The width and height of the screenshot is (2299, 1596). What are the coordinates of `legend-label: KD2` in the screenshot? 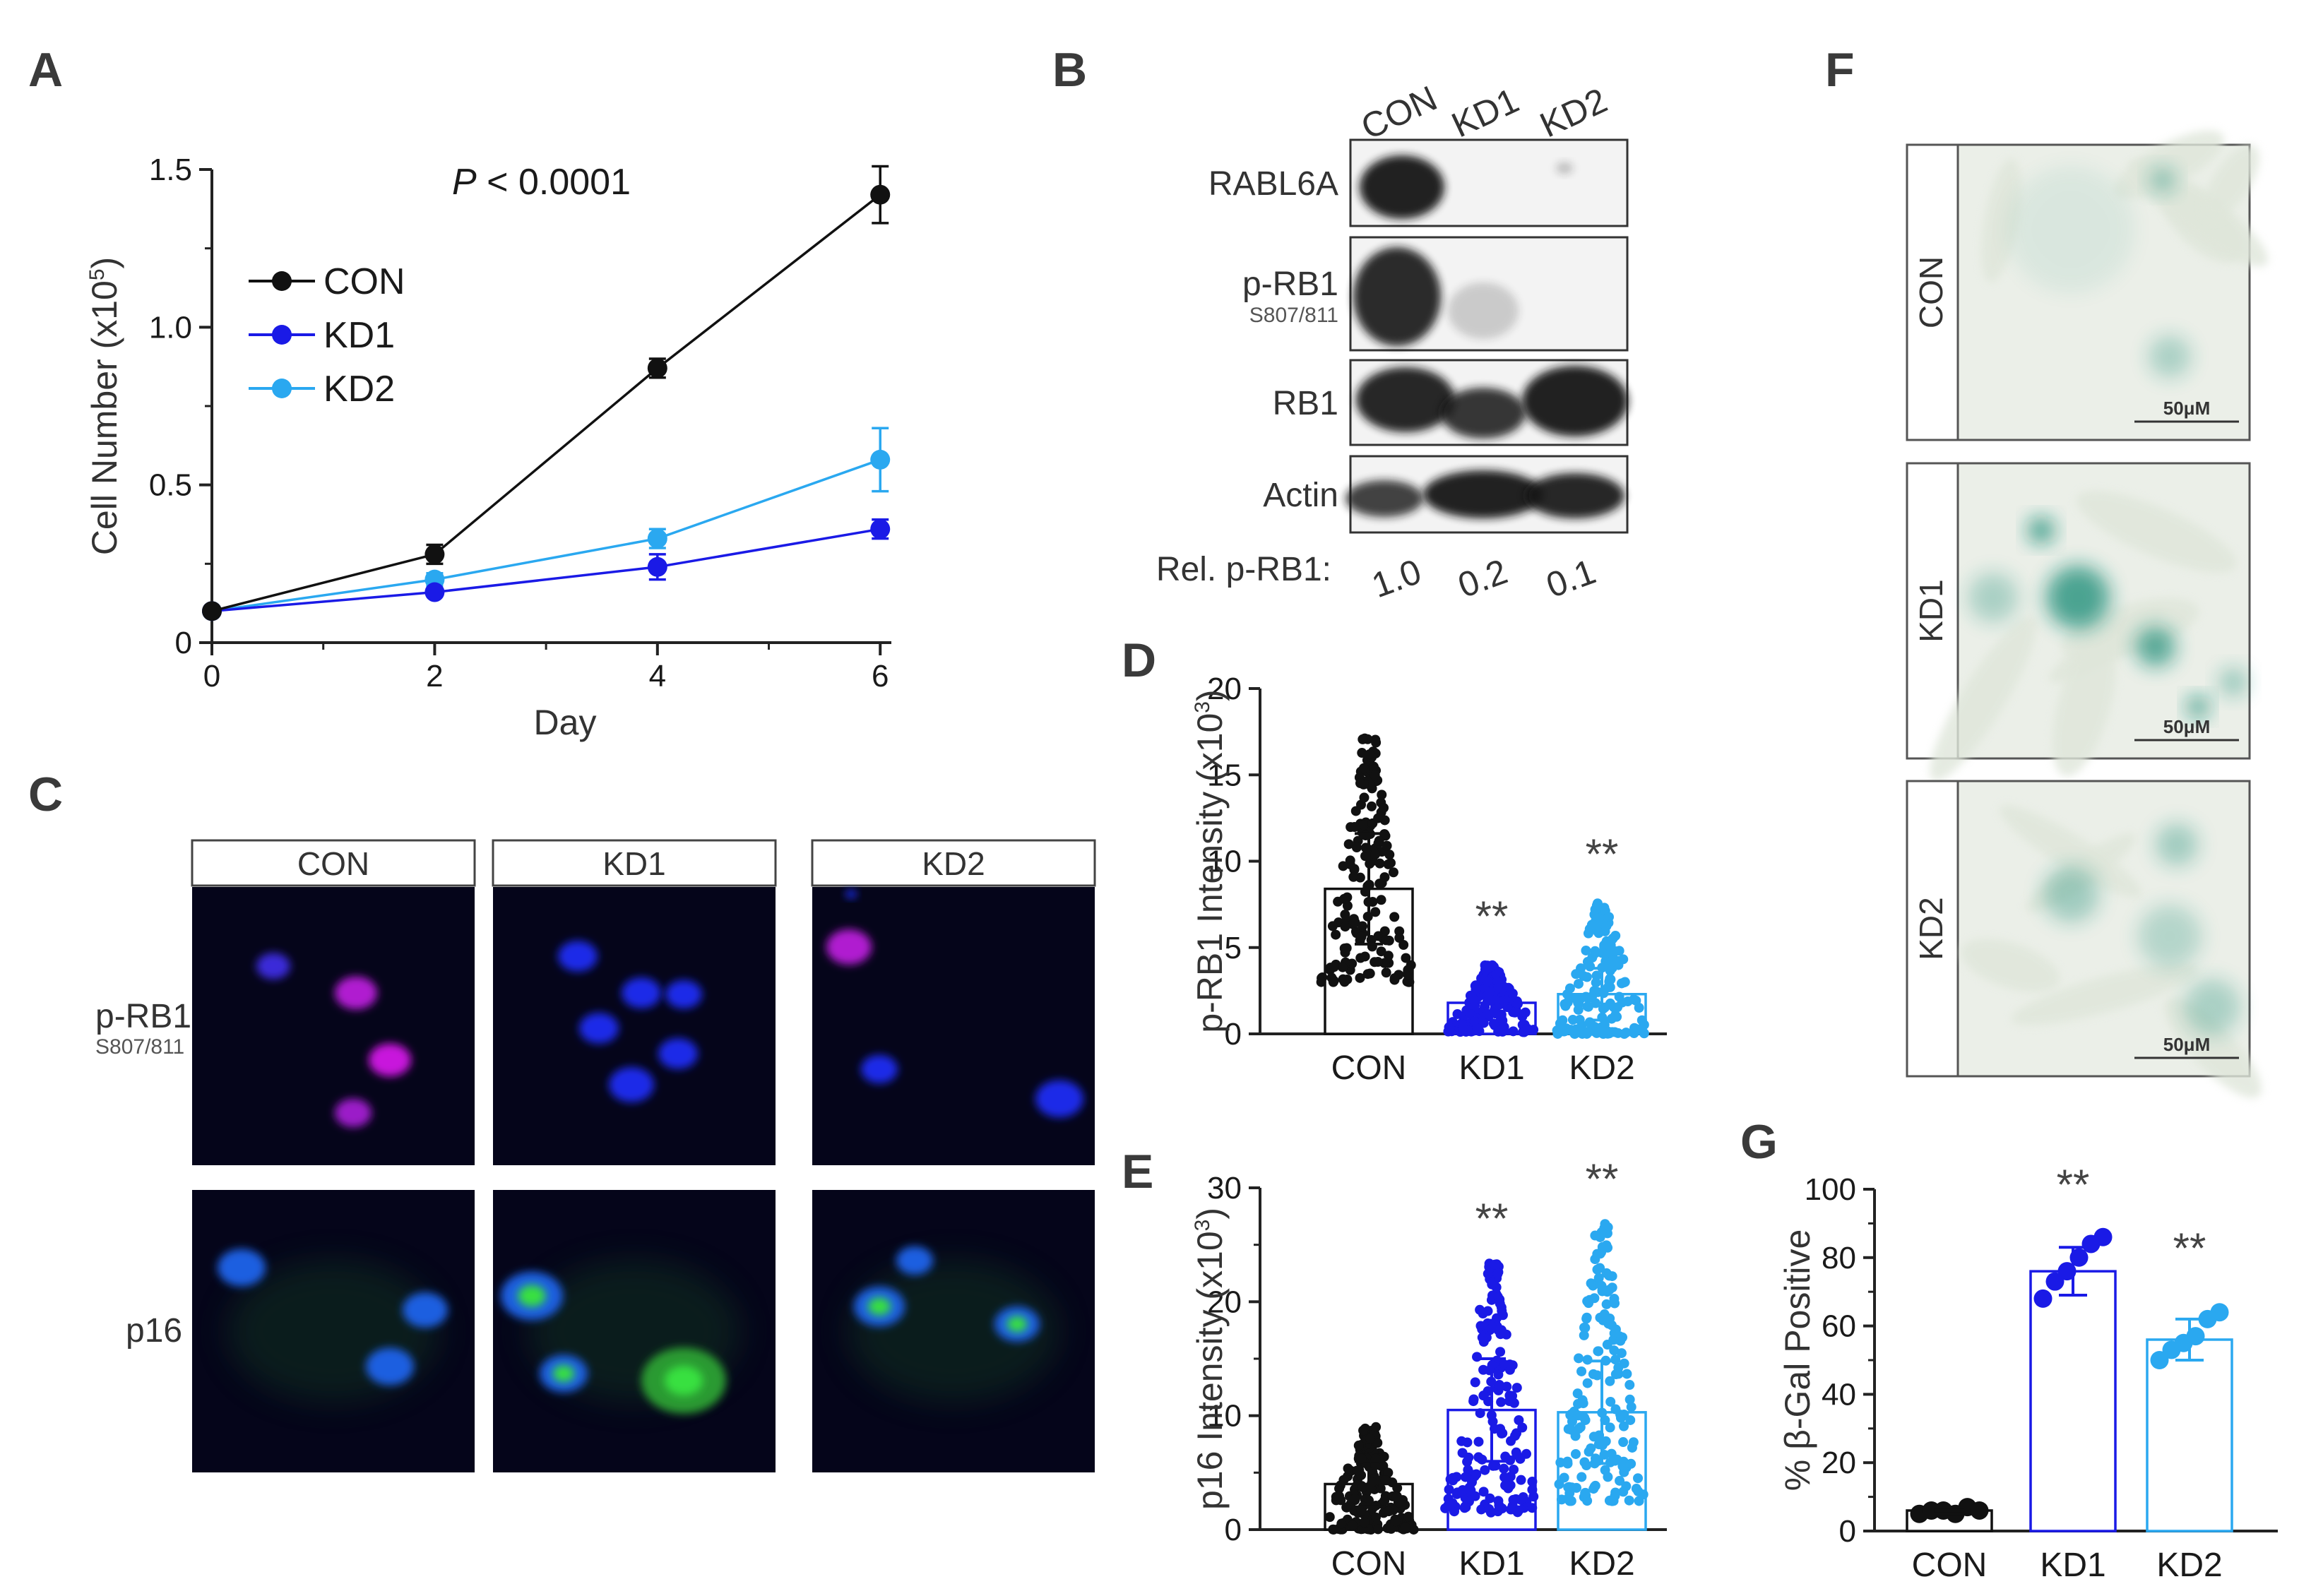 It's located at (359, 389).